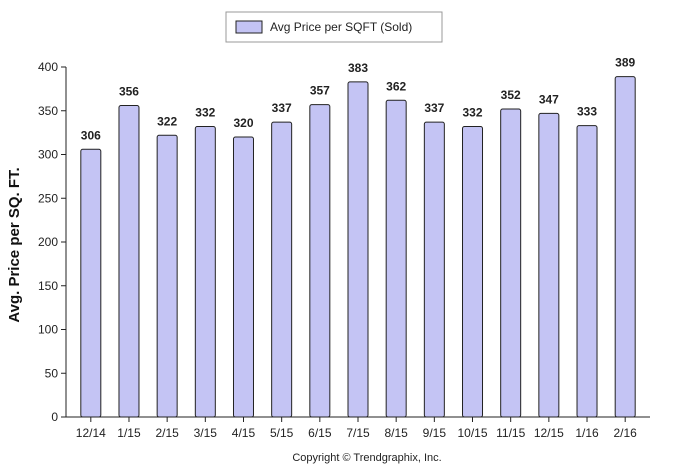 This screenshot has width=689, height=467. I want to click on data-label: 357, so click(320, 91).